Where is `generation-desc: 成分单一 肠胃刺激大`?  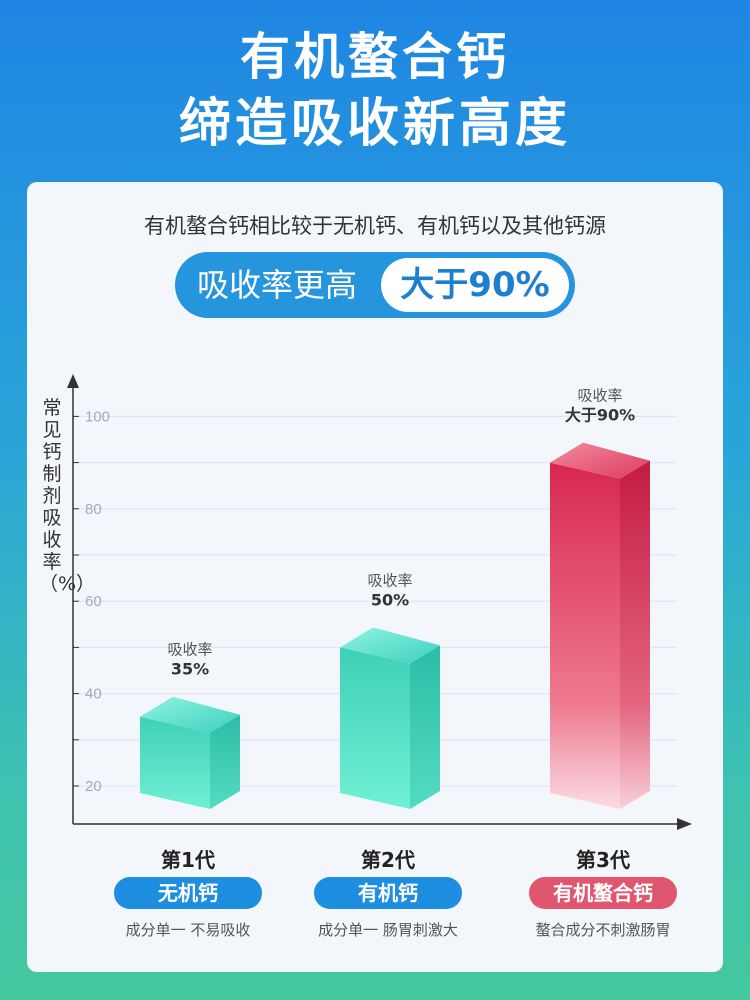 generation-desc: 成分单一 肠胃刺激大 is located at coordinates (388, 930).